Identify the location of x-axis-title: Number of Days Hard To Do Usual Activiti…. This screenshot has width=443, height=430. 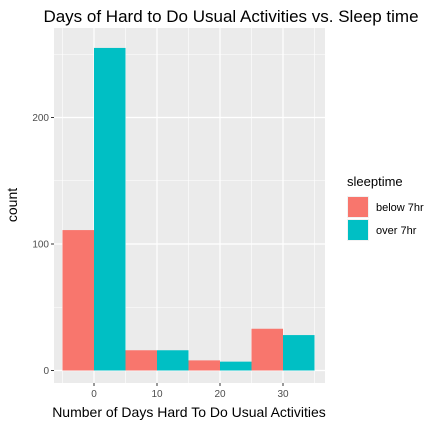
(189, 412).